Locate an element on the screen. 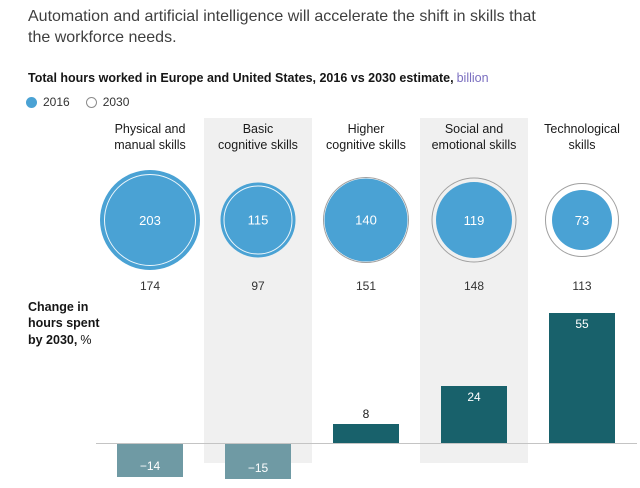 The width and height of the screenshot is (640, 488). filled-circle-icon is located at coordinates (31, 102).